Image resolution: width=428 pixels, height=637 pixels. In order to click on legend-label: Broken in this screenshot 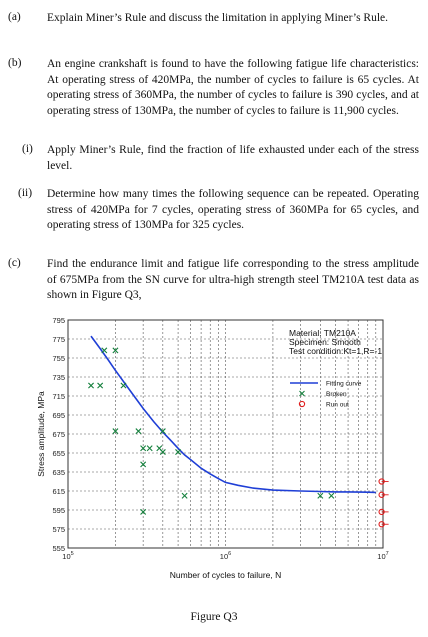, I will do `click(336, 394)`.